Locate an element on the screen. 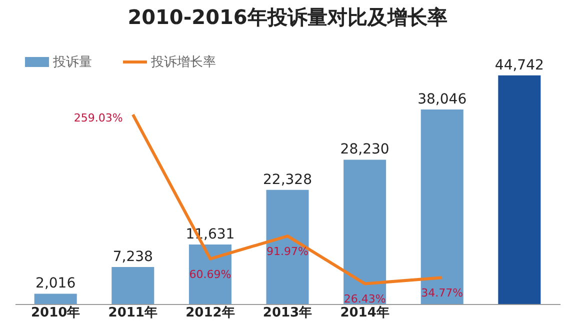  data-label: 7,238 is located at coordinates (132, 257).